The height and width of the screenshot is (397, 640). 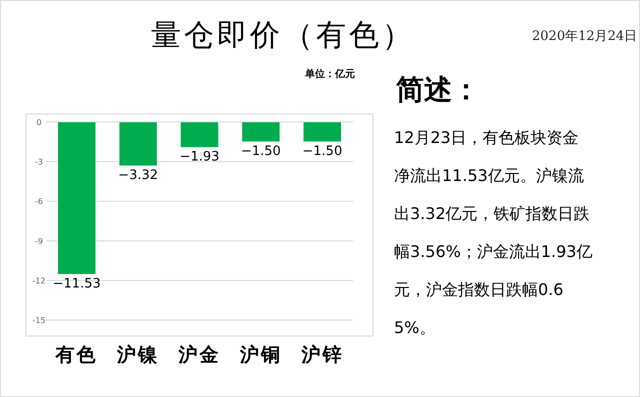 What do you see at coordinates (138, 355) in the screenshot?
I see `x-tick-label: 沪镍` at bounding box center [138, 355].